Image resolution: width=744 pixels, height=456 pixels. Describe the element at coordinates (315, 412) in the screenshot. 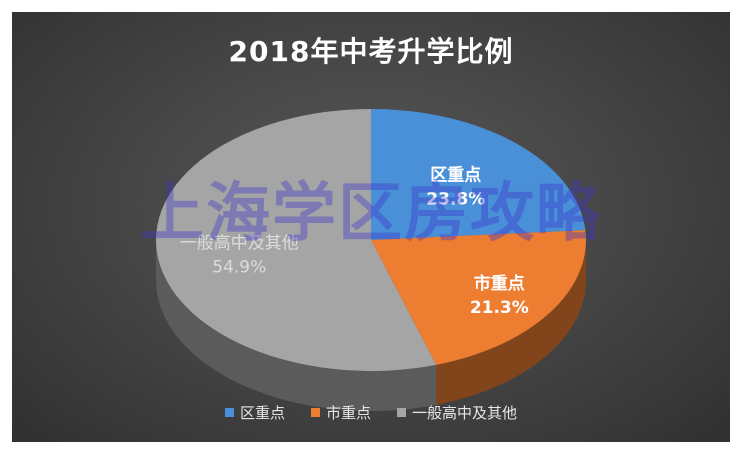

I see `legend-swatch-city-key` at that location.